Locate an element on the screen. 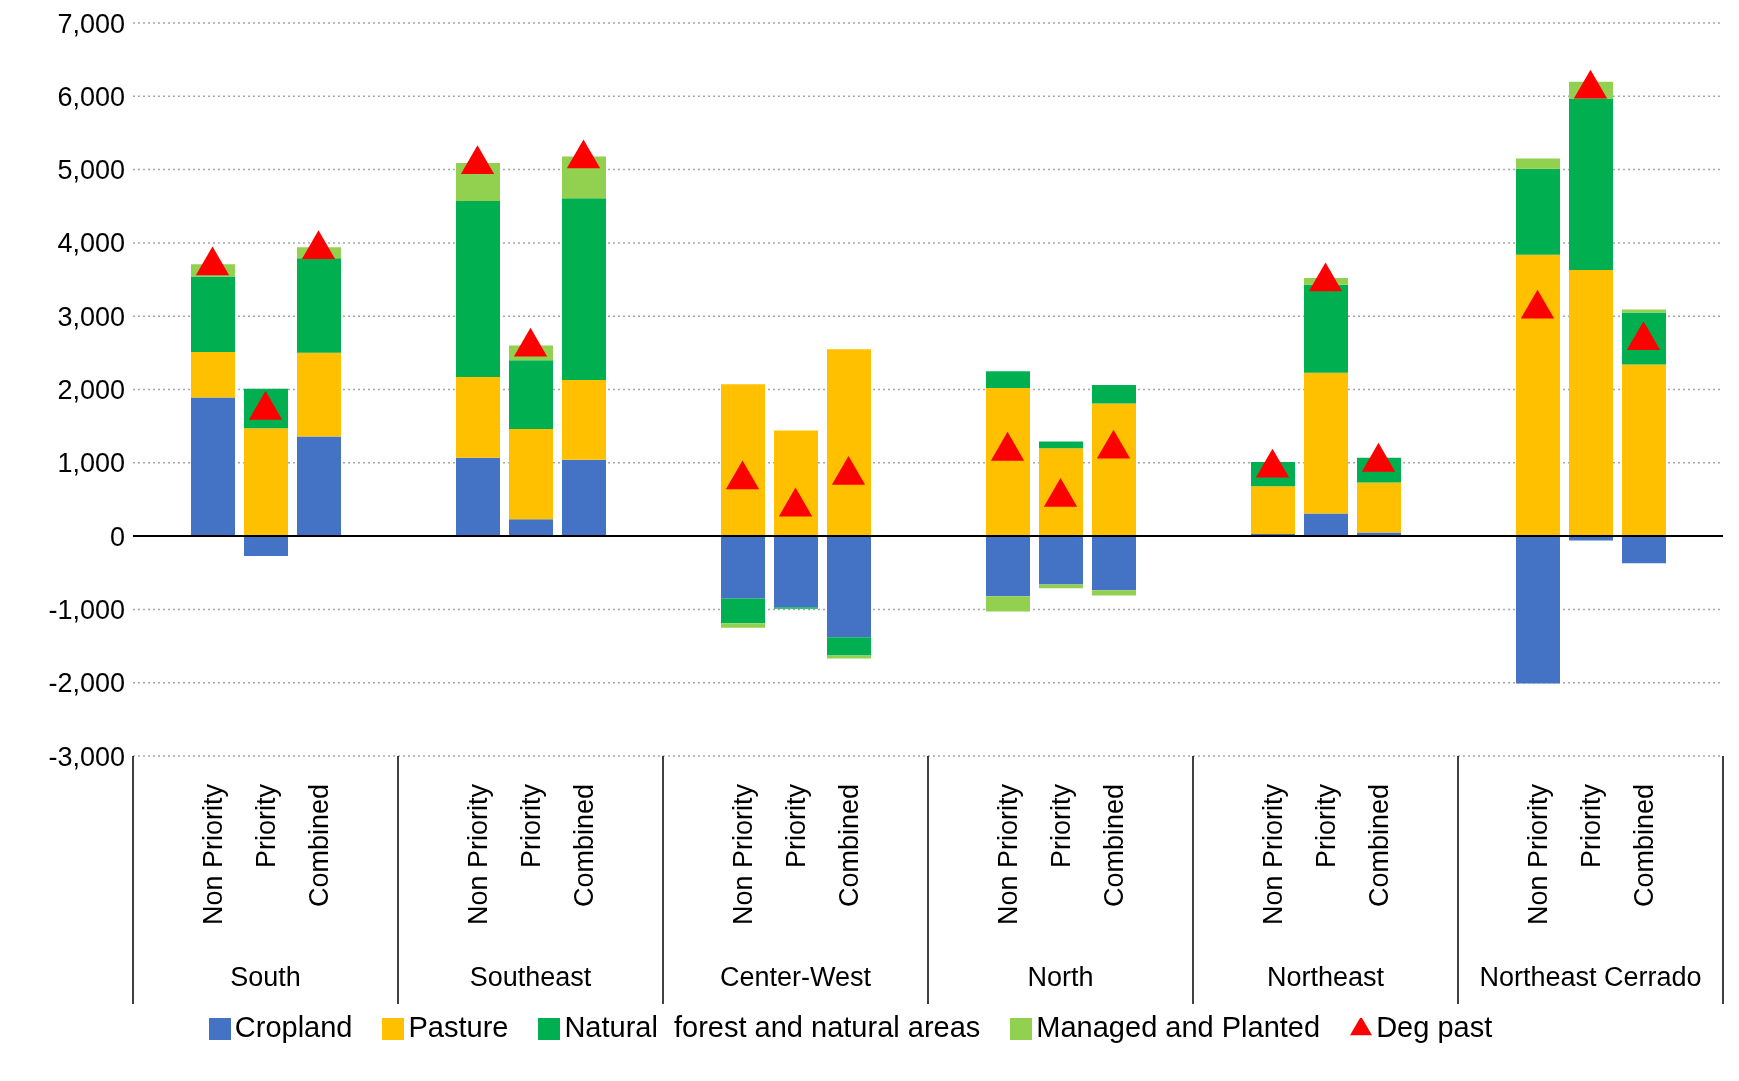 The height and width of the screenshot is (1081, 1739). y-tick-label: -2,000 is located at coordinates (86, 683).